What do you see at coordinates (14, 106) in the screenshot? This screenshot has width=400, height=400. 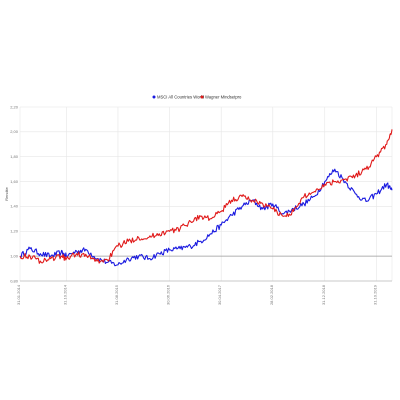 I see `y-tick-label: 2,20` at bounding box center [14, 106].